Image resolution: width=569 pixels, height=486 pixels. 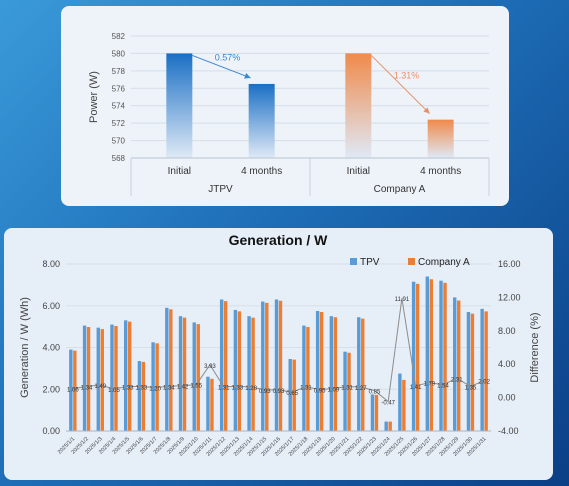 I want to click on difference-data-label: 2.02, so click(x=484, y=383).